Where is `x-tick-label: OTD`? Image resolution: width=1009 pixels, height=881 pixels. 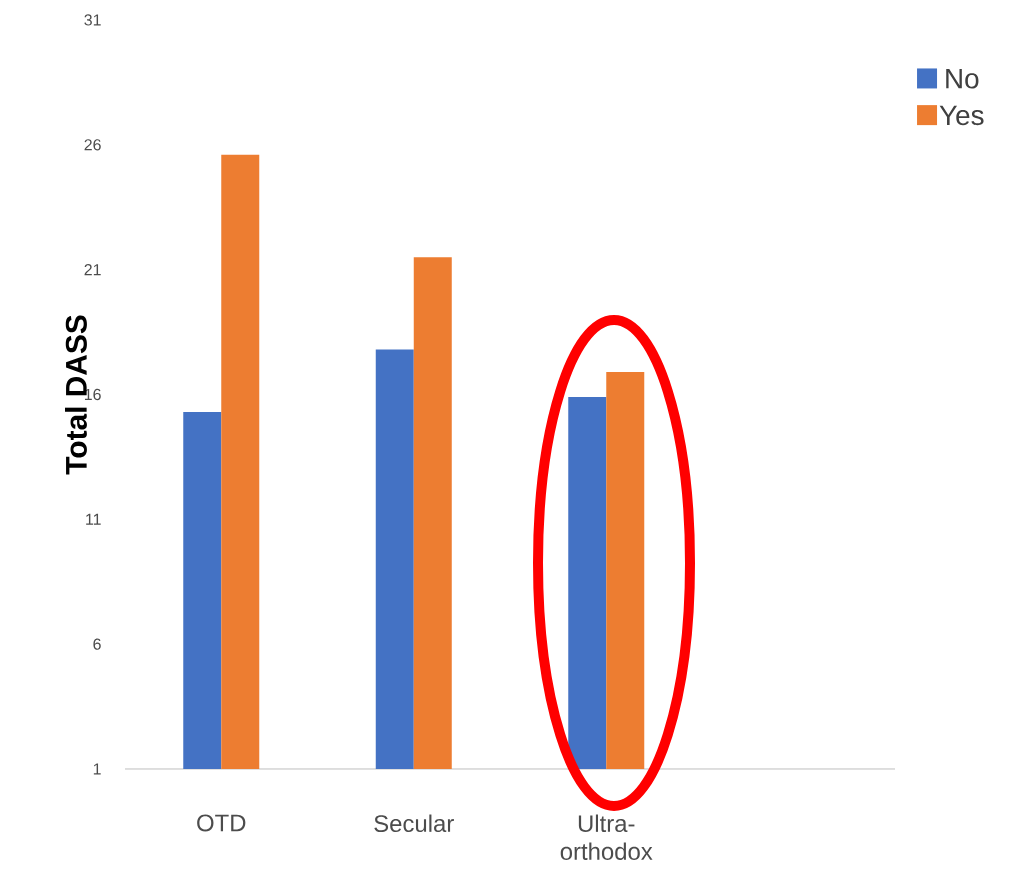
x-tick-label: OTD is located at coordinates (221, 823).